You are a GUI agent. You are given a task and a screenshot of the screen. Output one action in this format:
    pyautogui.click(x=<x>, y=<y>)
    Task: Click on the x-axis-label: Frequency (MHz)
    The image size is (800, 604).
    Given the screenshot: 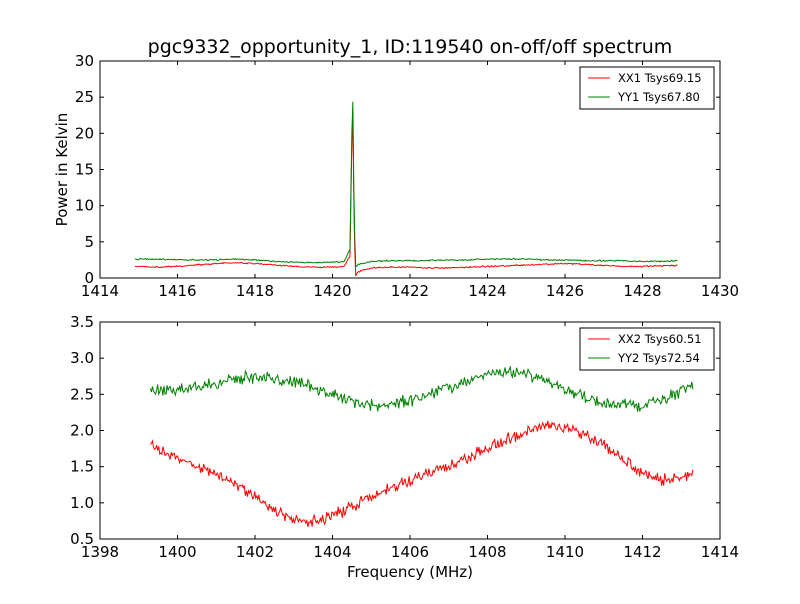 What is the action you would take?
    pyautogui.click(x=410, y=572)
    